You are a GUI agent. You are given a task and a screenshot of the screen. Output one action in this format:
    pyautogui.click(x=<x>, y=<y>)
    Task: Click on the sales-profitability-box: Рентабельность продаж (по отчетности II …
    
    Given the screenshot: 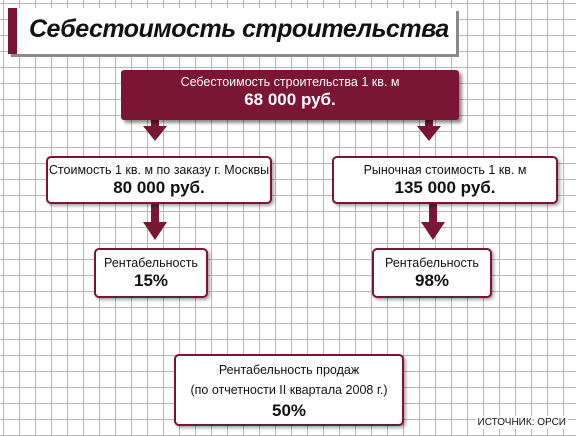 What is the action you would take?
    pyautogui.click(x=289, y=390)
    